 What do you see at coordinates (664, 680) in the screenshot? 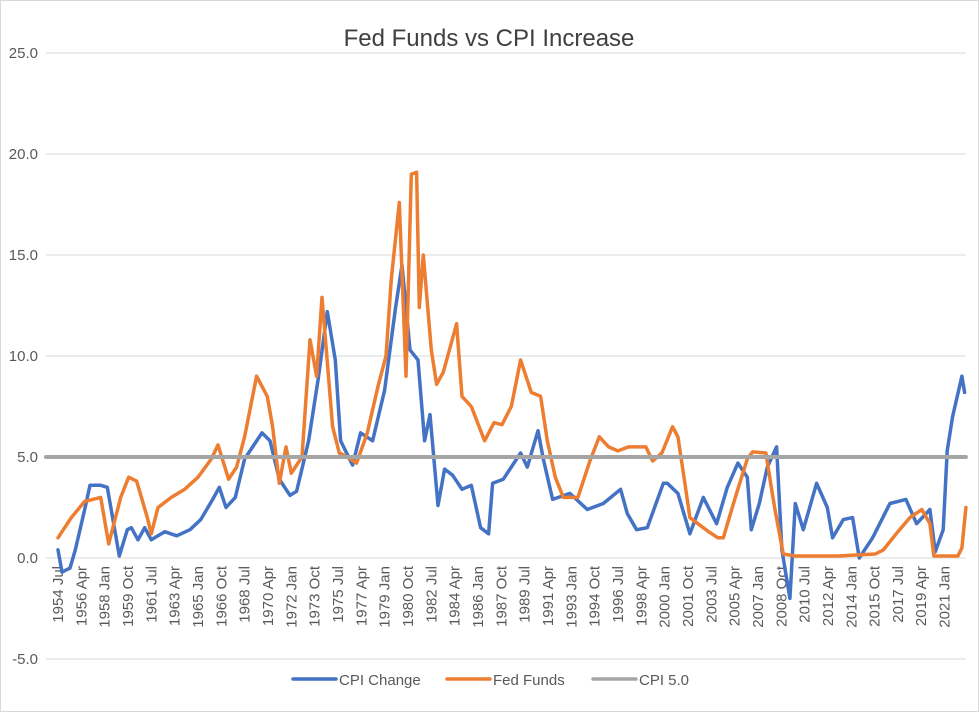
I see `legend-label: CPI 5.0` at bounding box center [664, 680].